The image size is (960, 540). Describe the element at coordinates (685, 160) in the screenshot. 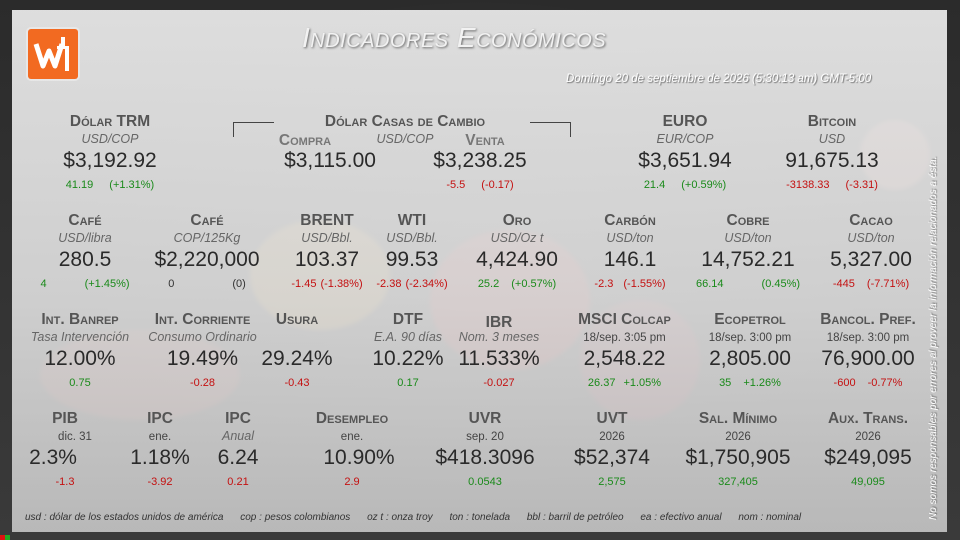

I see `indicator-value: $3,651.94` at that location.